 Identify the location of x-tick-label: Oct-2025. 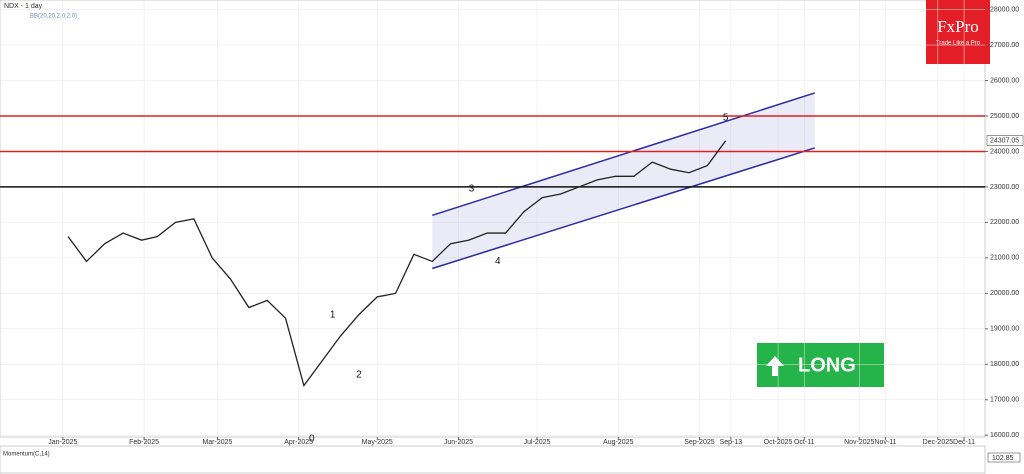
(778, 442).